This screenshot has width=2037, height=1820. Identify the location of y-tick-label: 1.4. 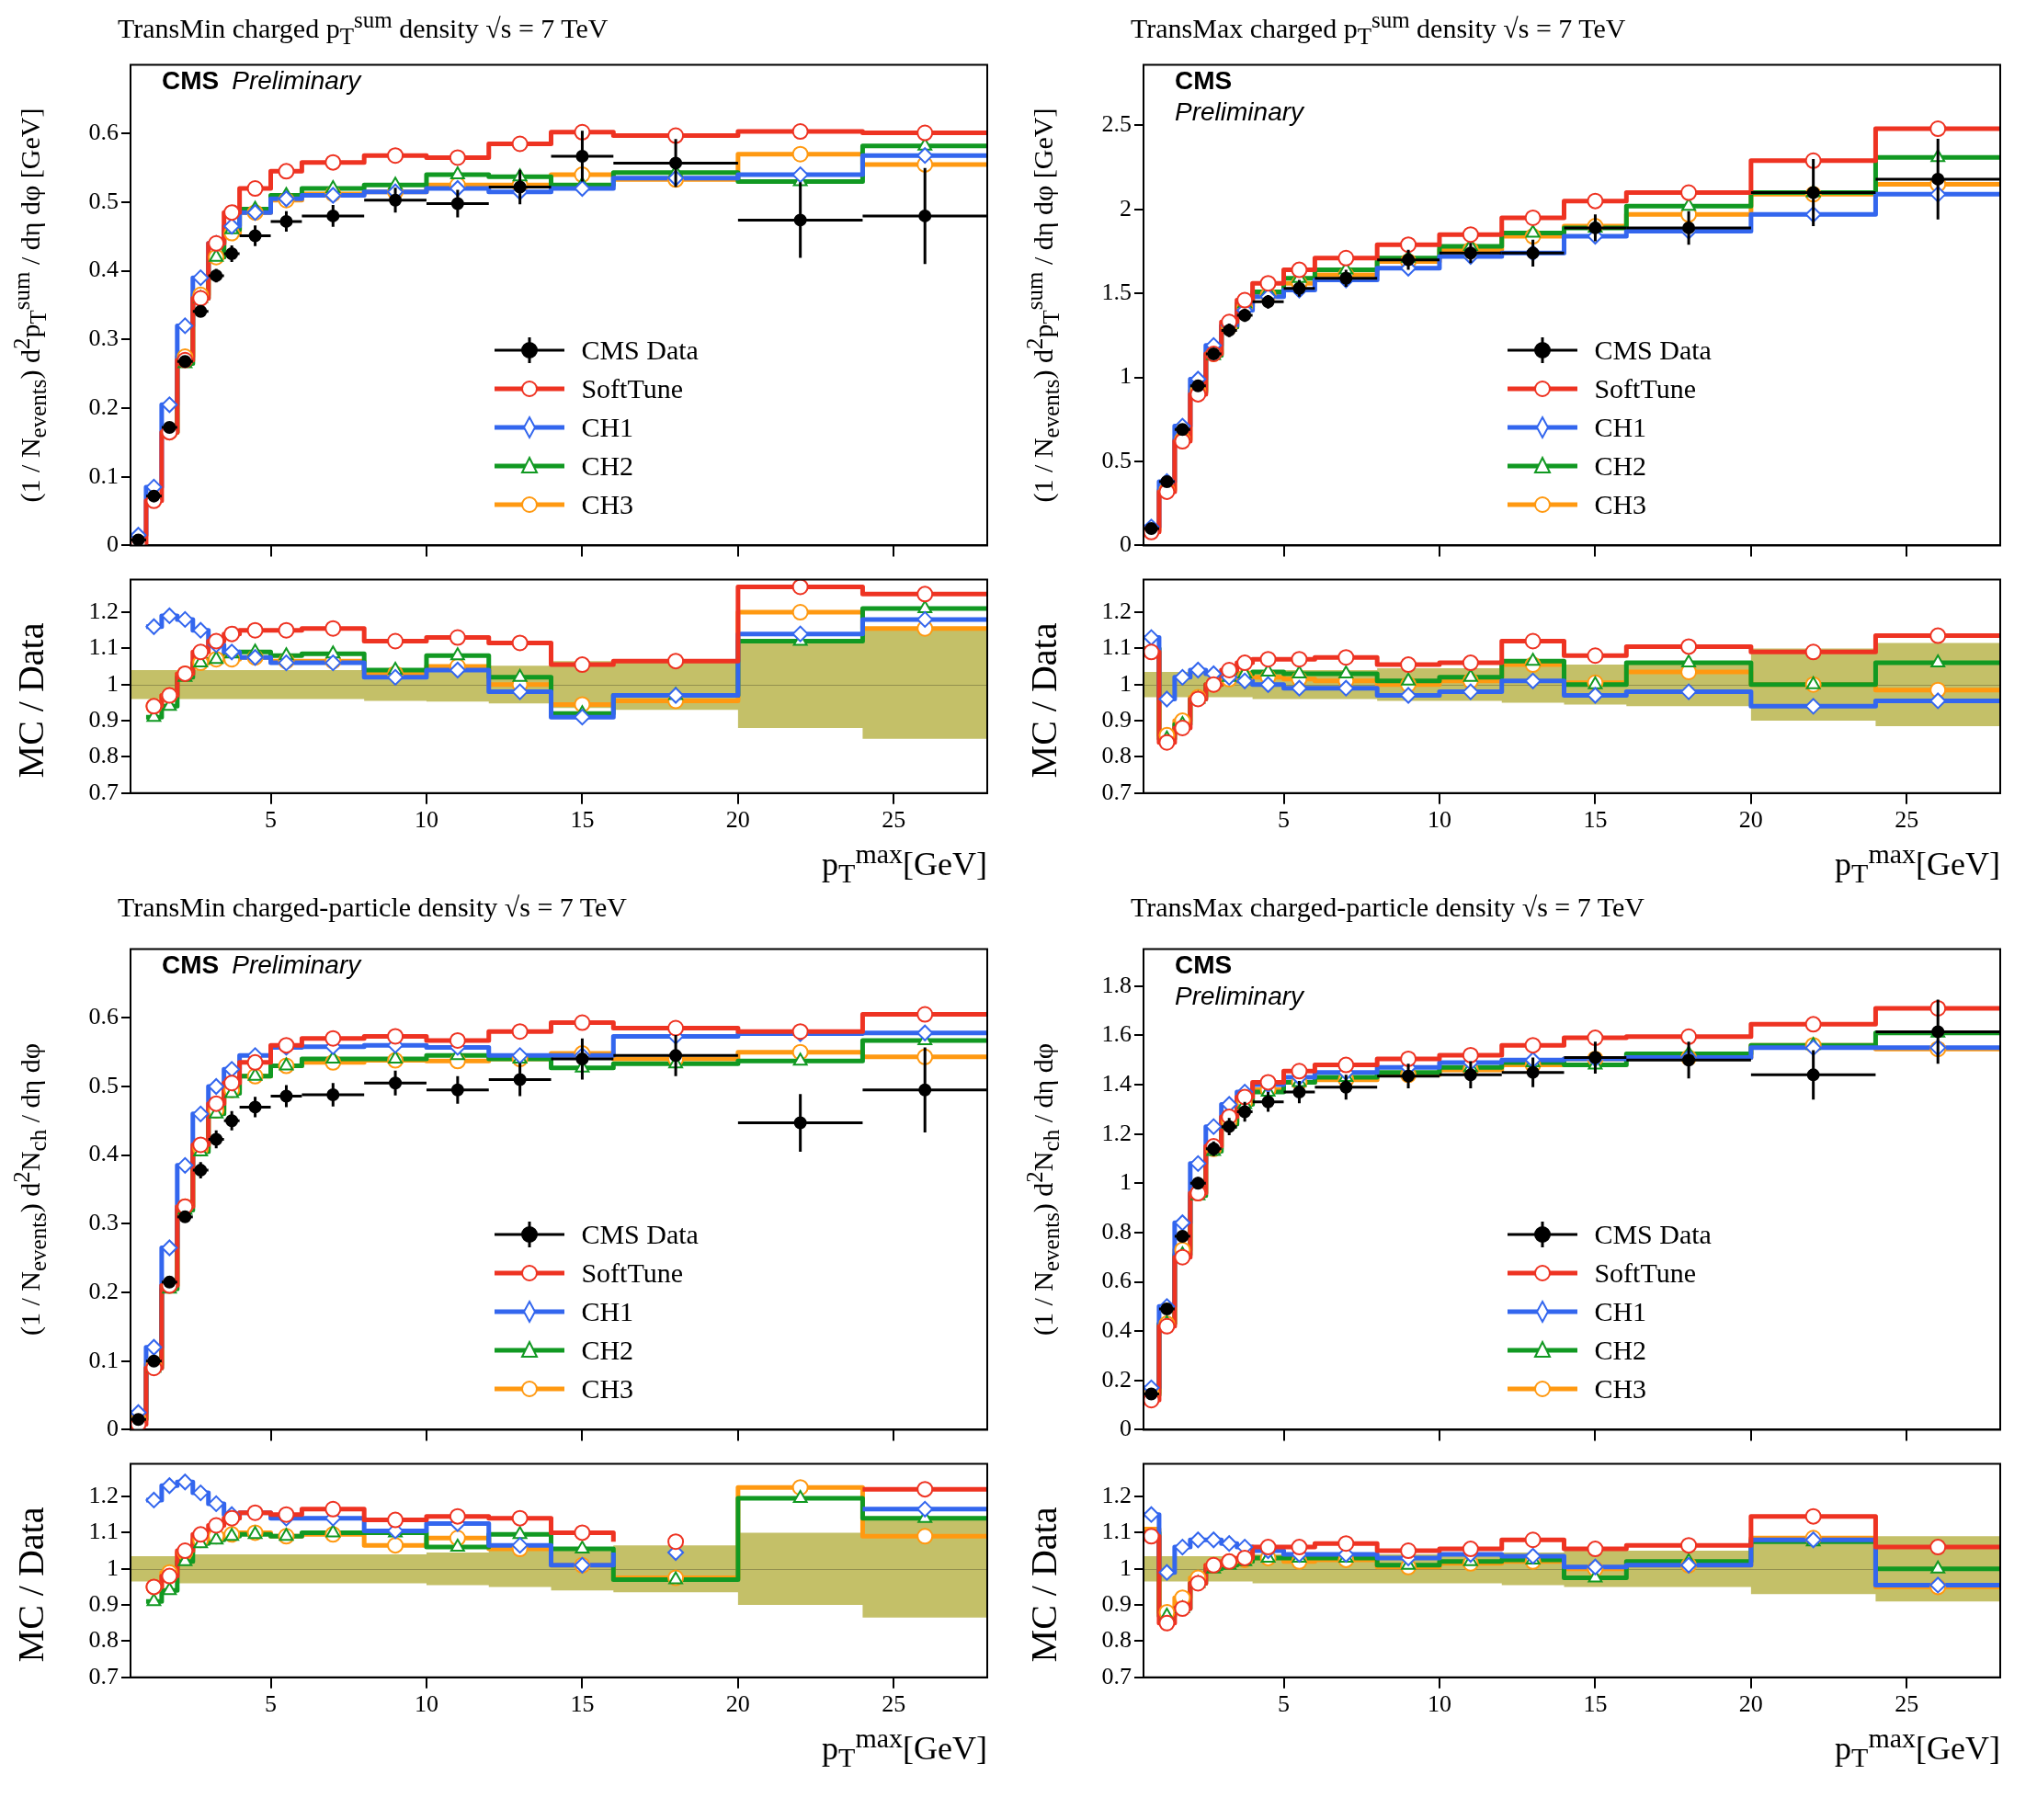
(1116, 1083).